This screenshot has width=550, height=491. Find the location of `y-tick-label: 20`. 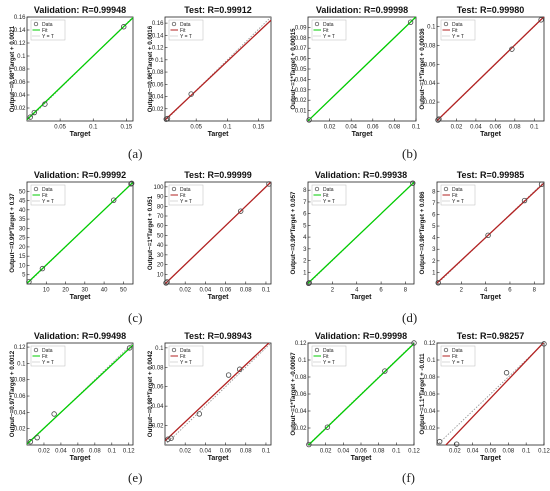

y-tick-label: 20 is located at coordinates (160, 266).